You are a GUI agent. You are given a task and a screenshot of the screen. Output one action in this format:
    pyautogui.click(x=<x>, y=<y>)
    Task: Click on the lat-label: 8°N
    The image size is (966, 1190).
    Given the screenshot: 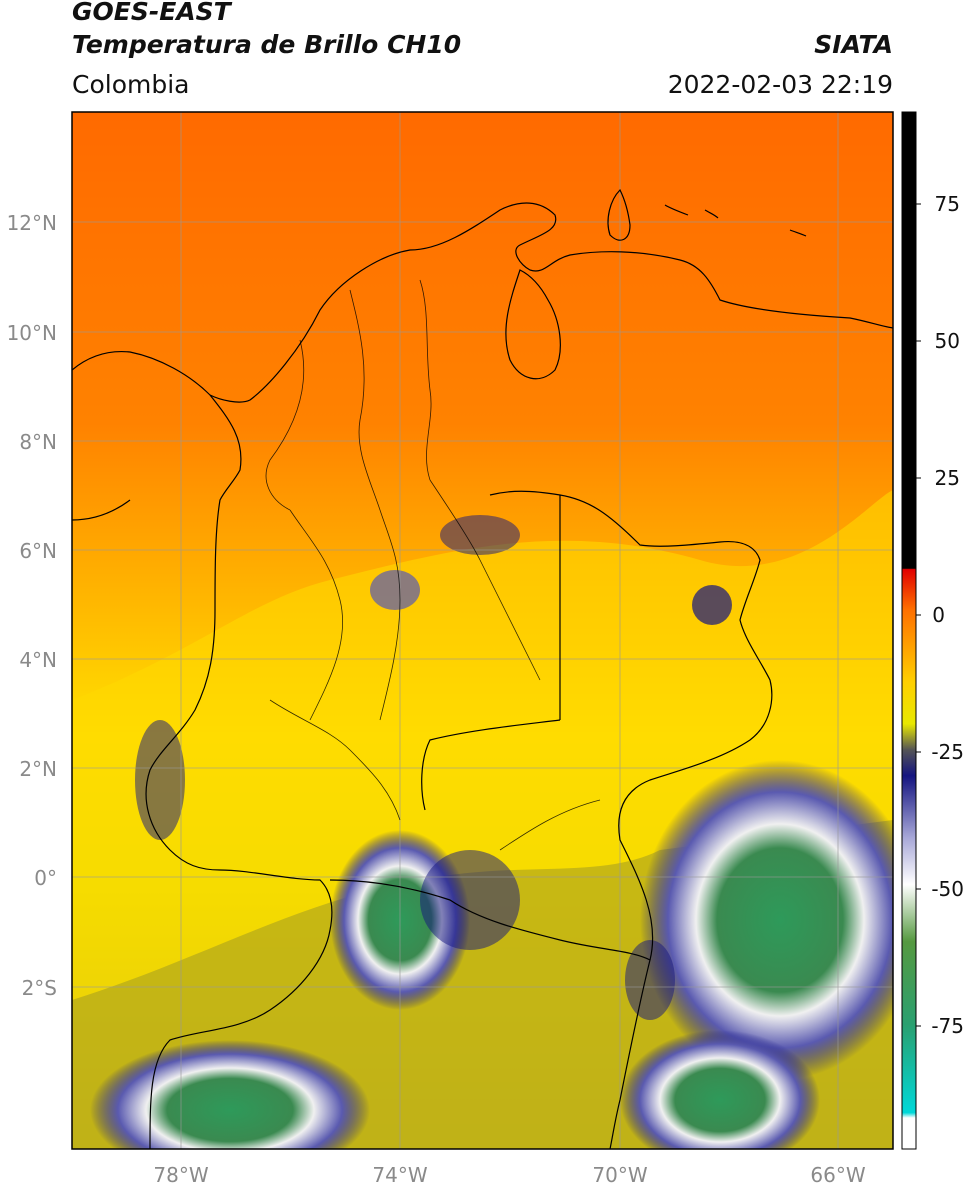 What is the action you would take?
    pyautogui.click(x=38, y=442)
    